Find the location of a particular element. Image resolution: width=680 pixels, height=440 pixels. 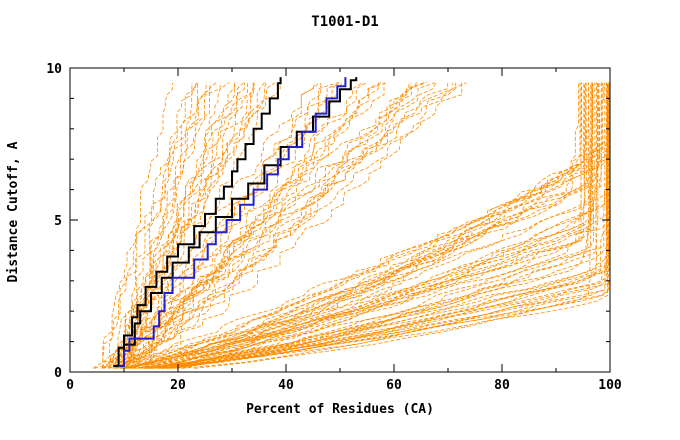

x-tick-label: 80 is located at coordinates (502, 385).